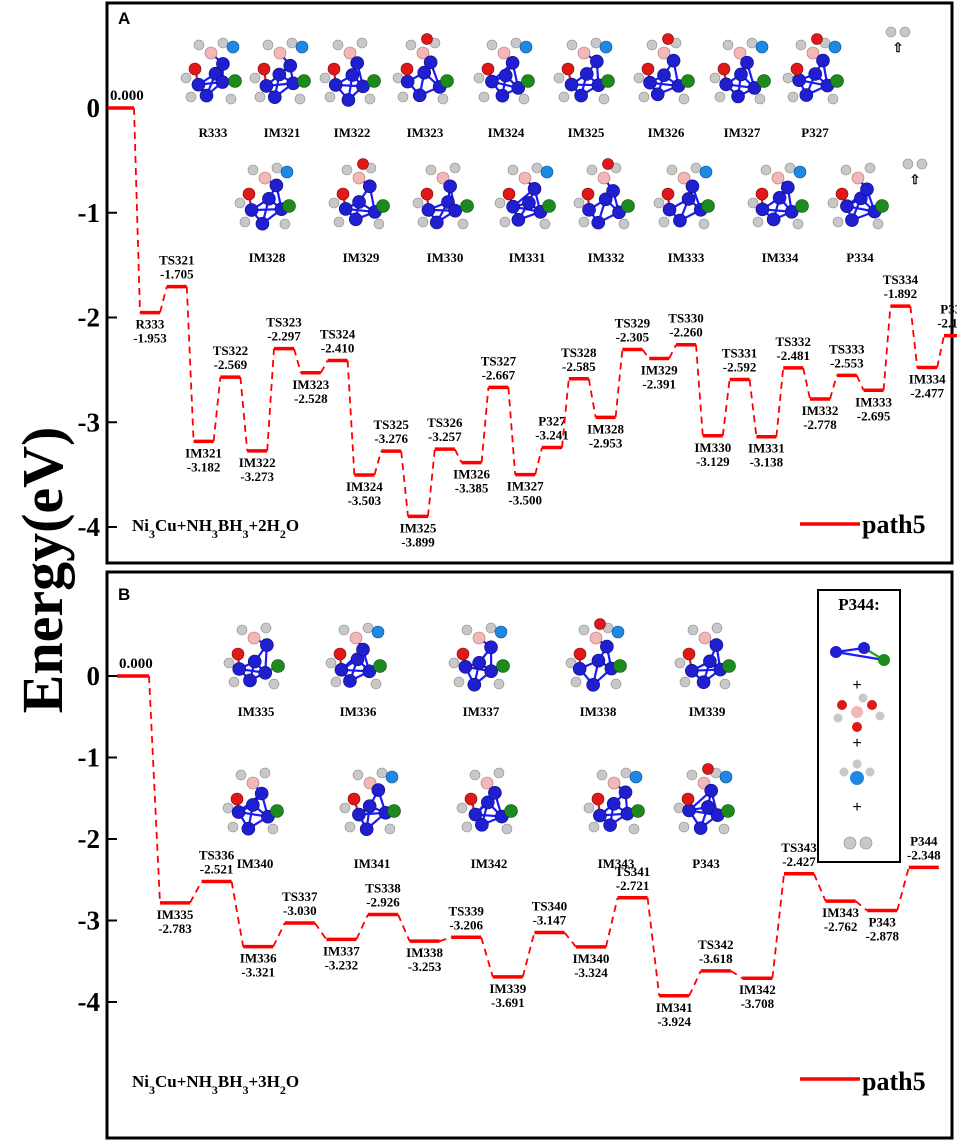  Describe the element at coordinates (481, 711) in the screenshot. I see `structure-label: IM337` at that location.